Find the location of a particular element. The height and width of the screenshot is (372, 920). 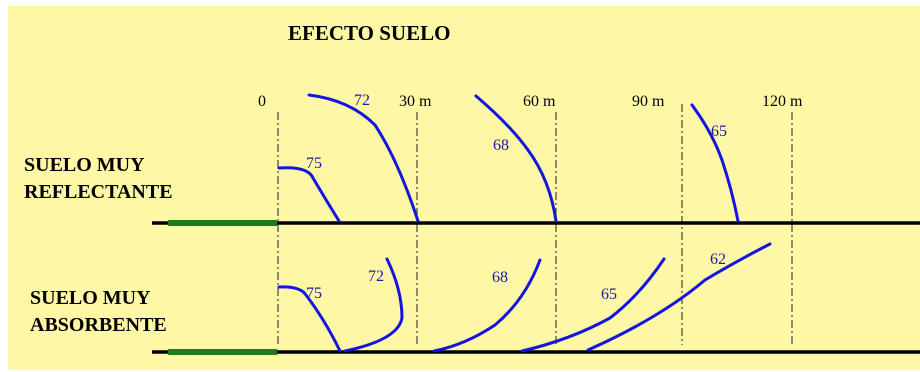

reflective-isoline-label-68: 68 is located at coordinates (501, 145).